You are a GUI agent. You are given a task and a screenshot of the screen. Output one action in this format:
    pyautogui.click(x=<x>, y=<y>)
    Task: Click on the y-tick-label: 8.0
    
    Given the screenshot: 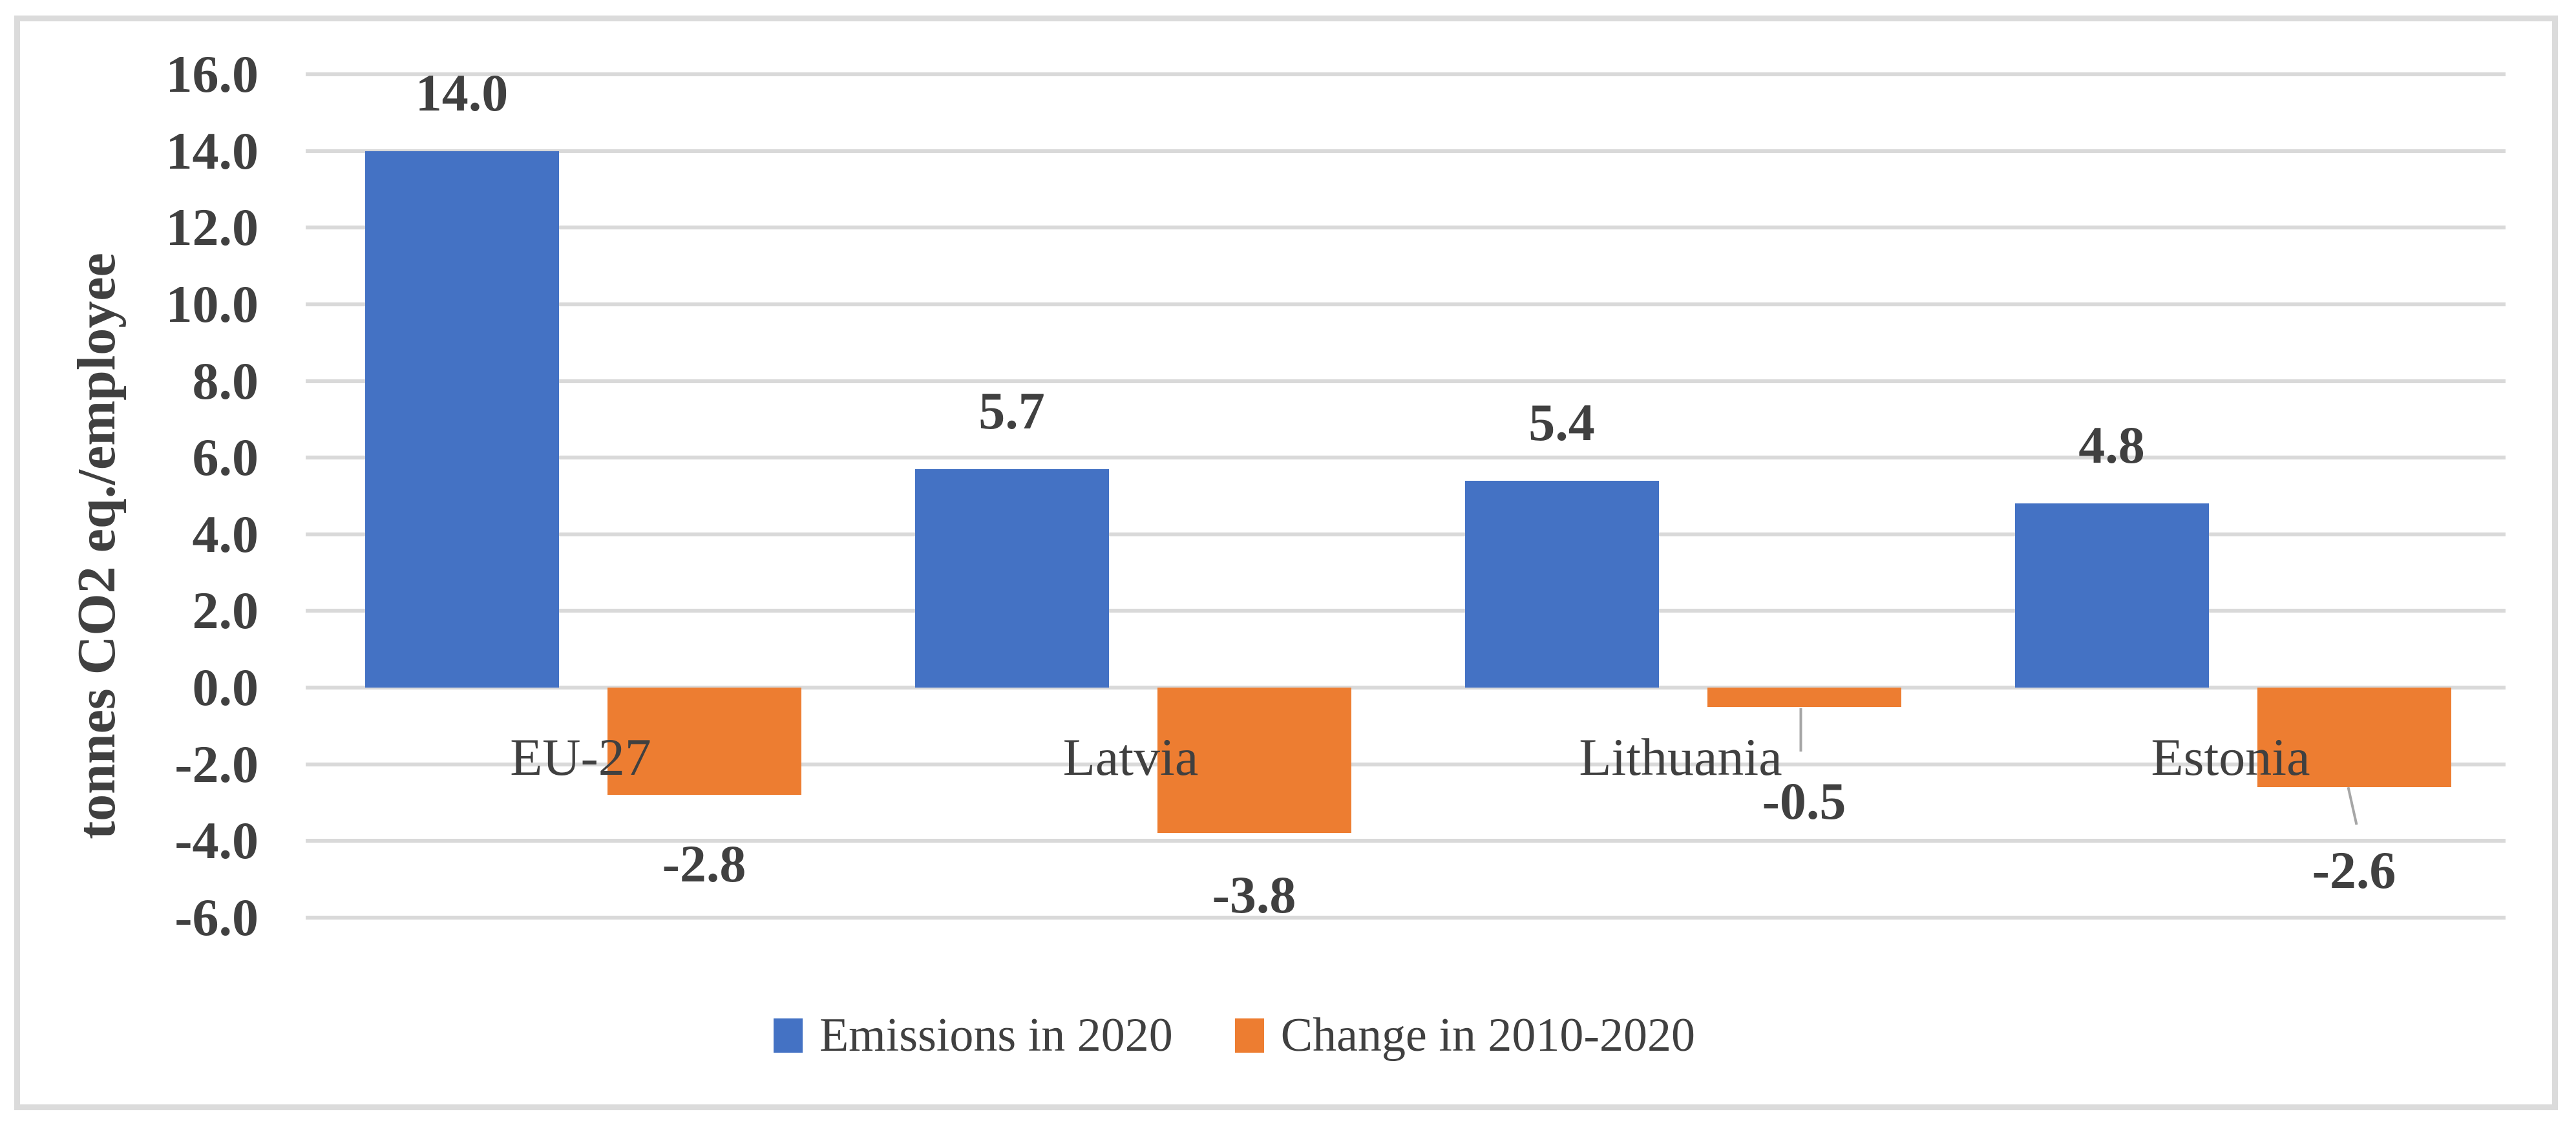 What is the action you would take?
    pyautogui.click(x=225, y=381)
    